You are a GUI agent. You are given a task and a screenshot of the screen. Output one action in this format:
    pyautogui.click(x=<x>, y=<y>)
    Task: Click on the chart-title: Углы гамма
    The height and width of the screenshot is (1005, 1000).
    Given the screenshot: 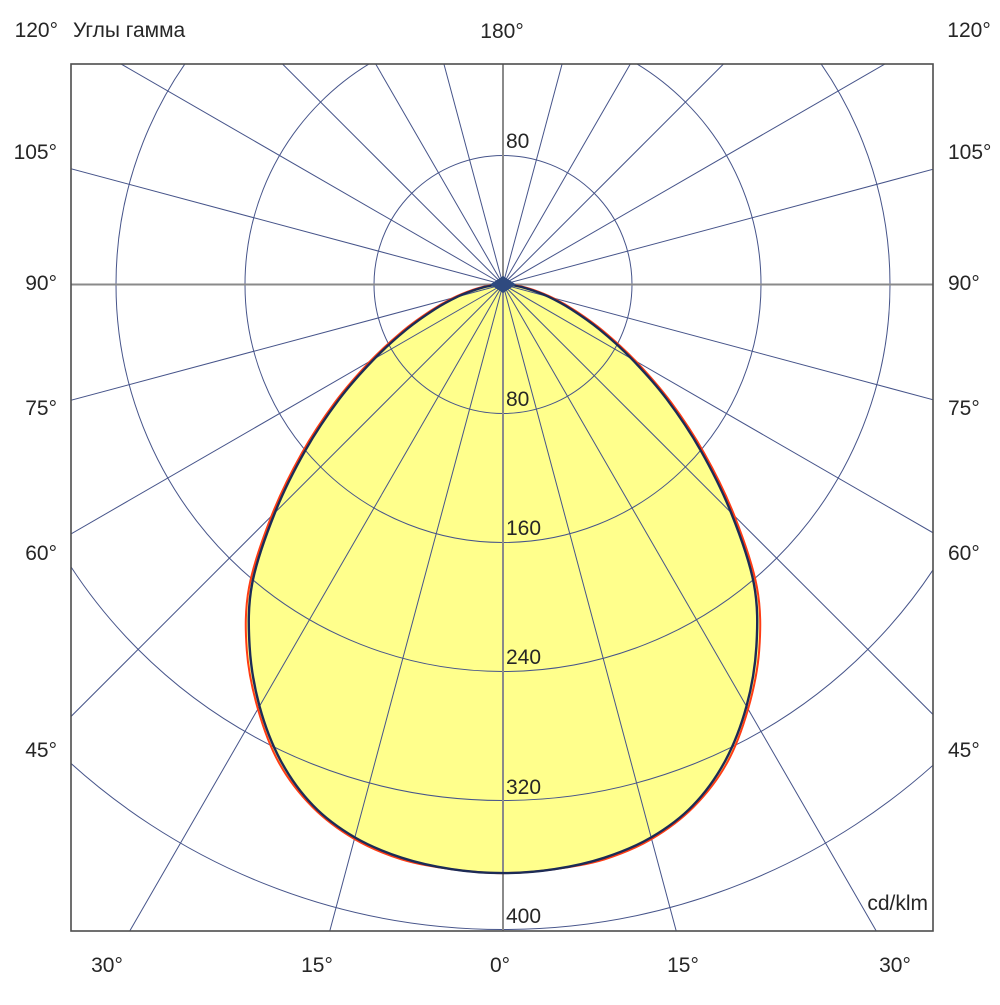 What is the action you would take?
    pyautogui.click(x=129, y=30)
    